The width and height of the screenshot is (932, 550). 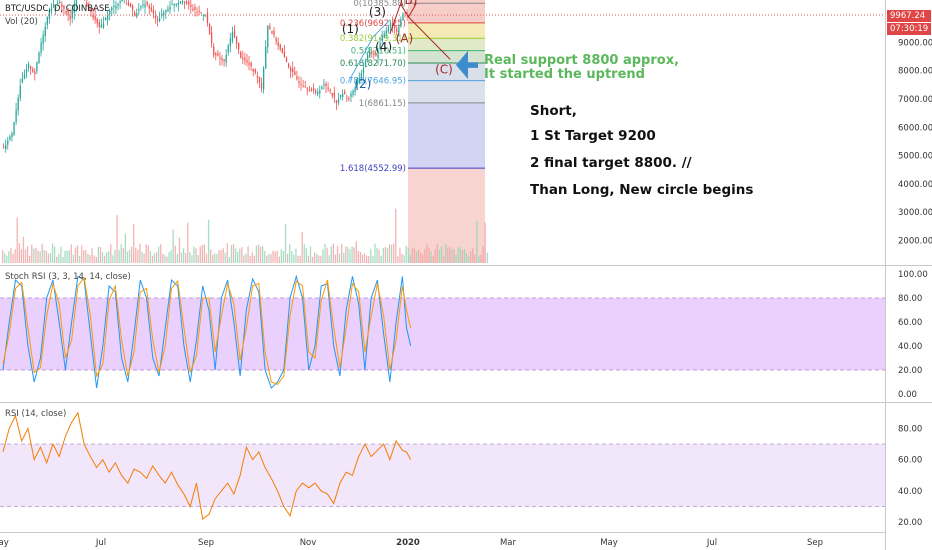 I want to click on rsi-band, so click(x=442, y=475).